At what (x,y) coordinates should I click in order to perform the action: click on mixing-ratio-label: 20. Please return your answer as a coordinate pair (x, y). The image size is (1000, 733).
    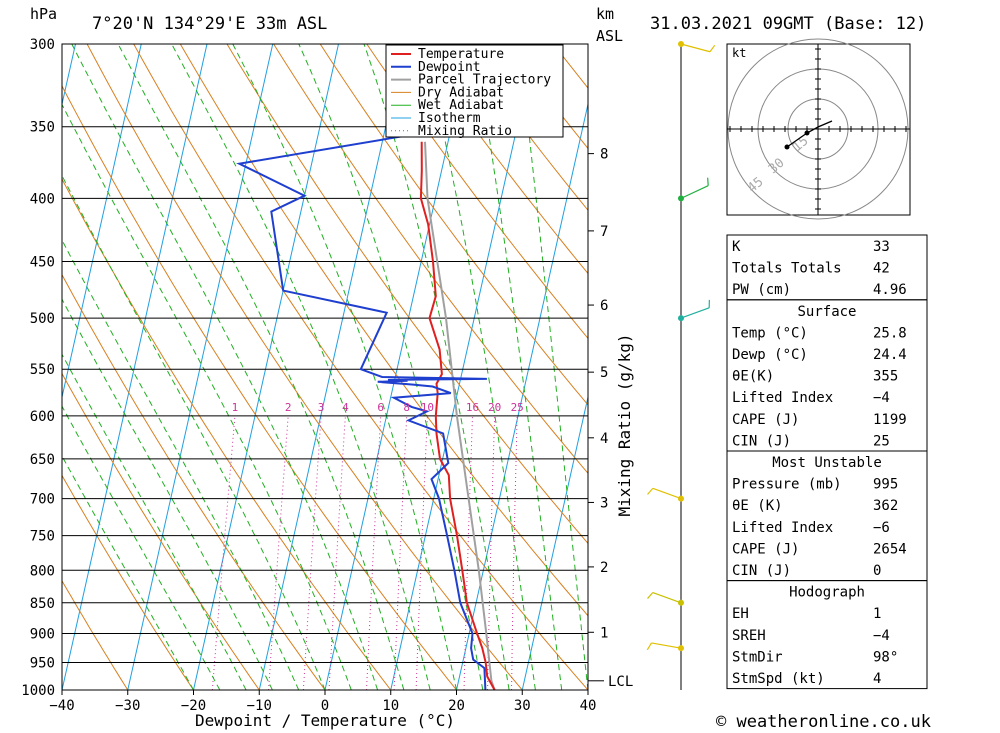
    Looking at the image, I should click on (494, 407).